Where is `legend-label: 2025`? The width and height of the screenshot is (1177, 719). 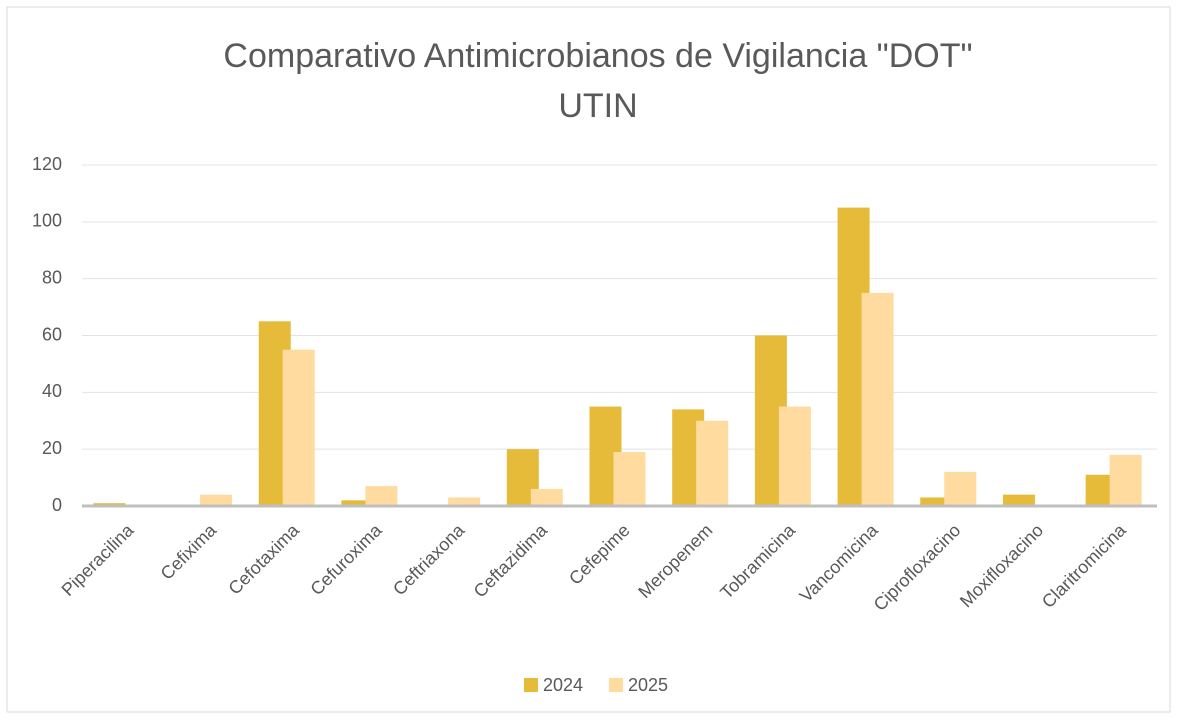 legend-label: 2025 is located at coordinates (648, 685).